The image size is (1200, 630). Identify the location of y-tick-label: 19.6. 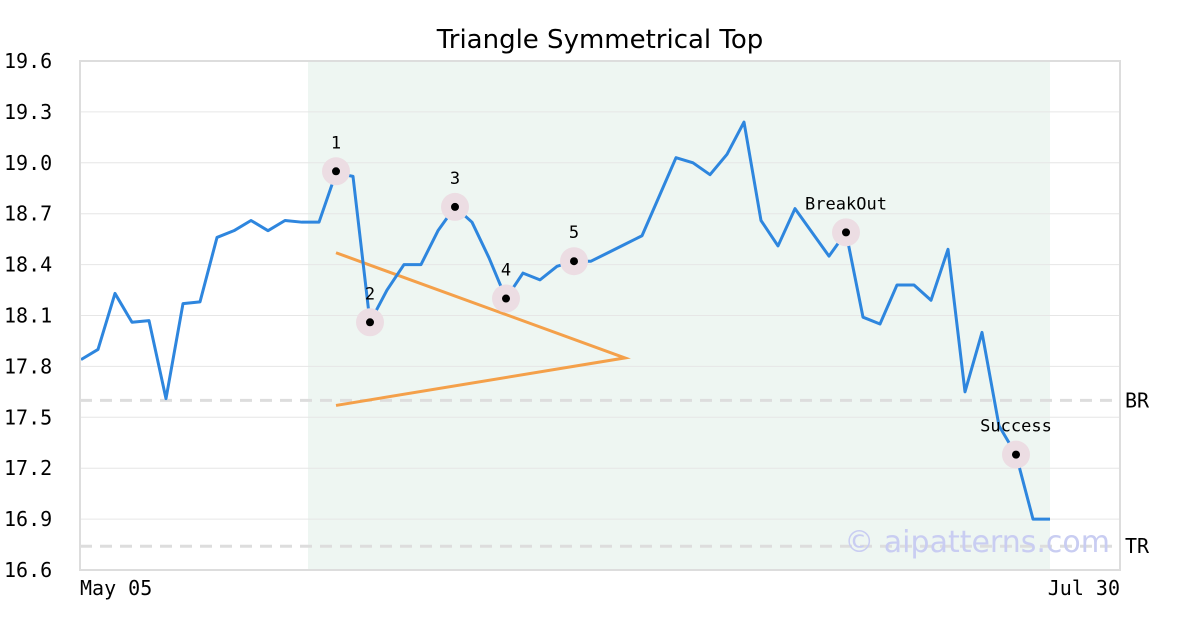
(28, 61).